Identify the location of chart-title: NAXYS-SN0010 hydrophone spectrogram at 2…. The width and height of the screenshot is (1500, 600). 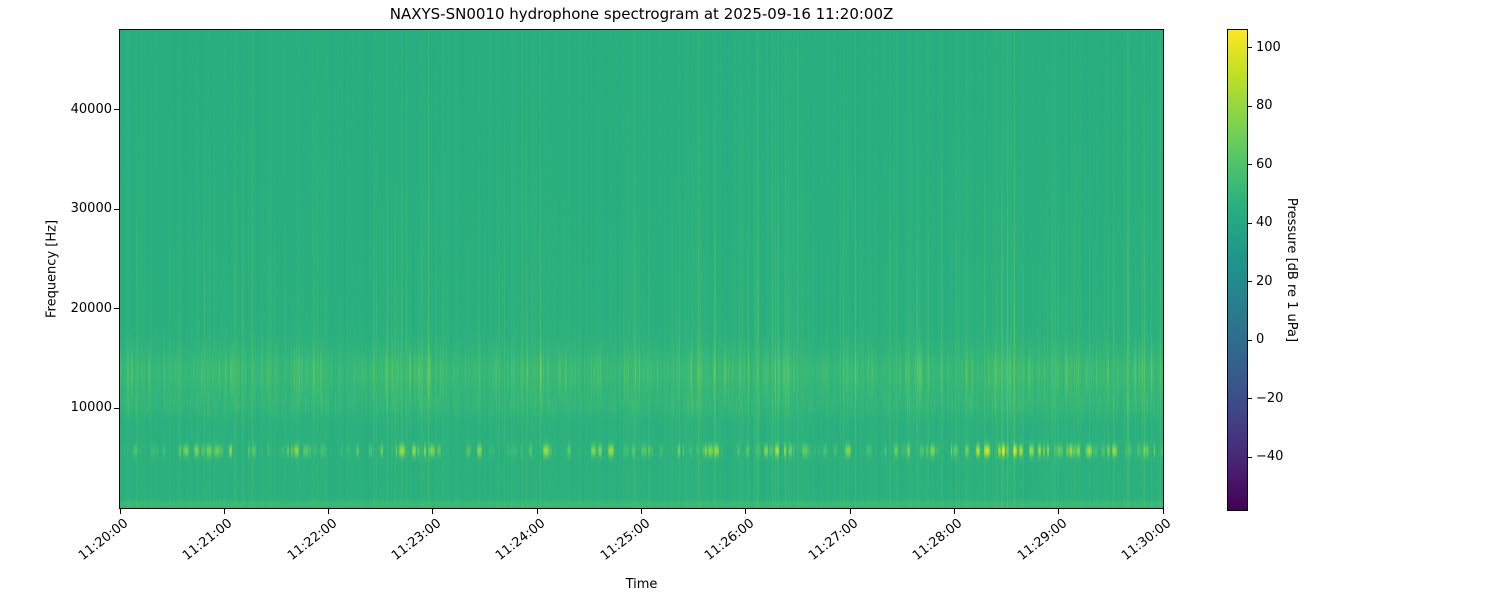
(641, 14).